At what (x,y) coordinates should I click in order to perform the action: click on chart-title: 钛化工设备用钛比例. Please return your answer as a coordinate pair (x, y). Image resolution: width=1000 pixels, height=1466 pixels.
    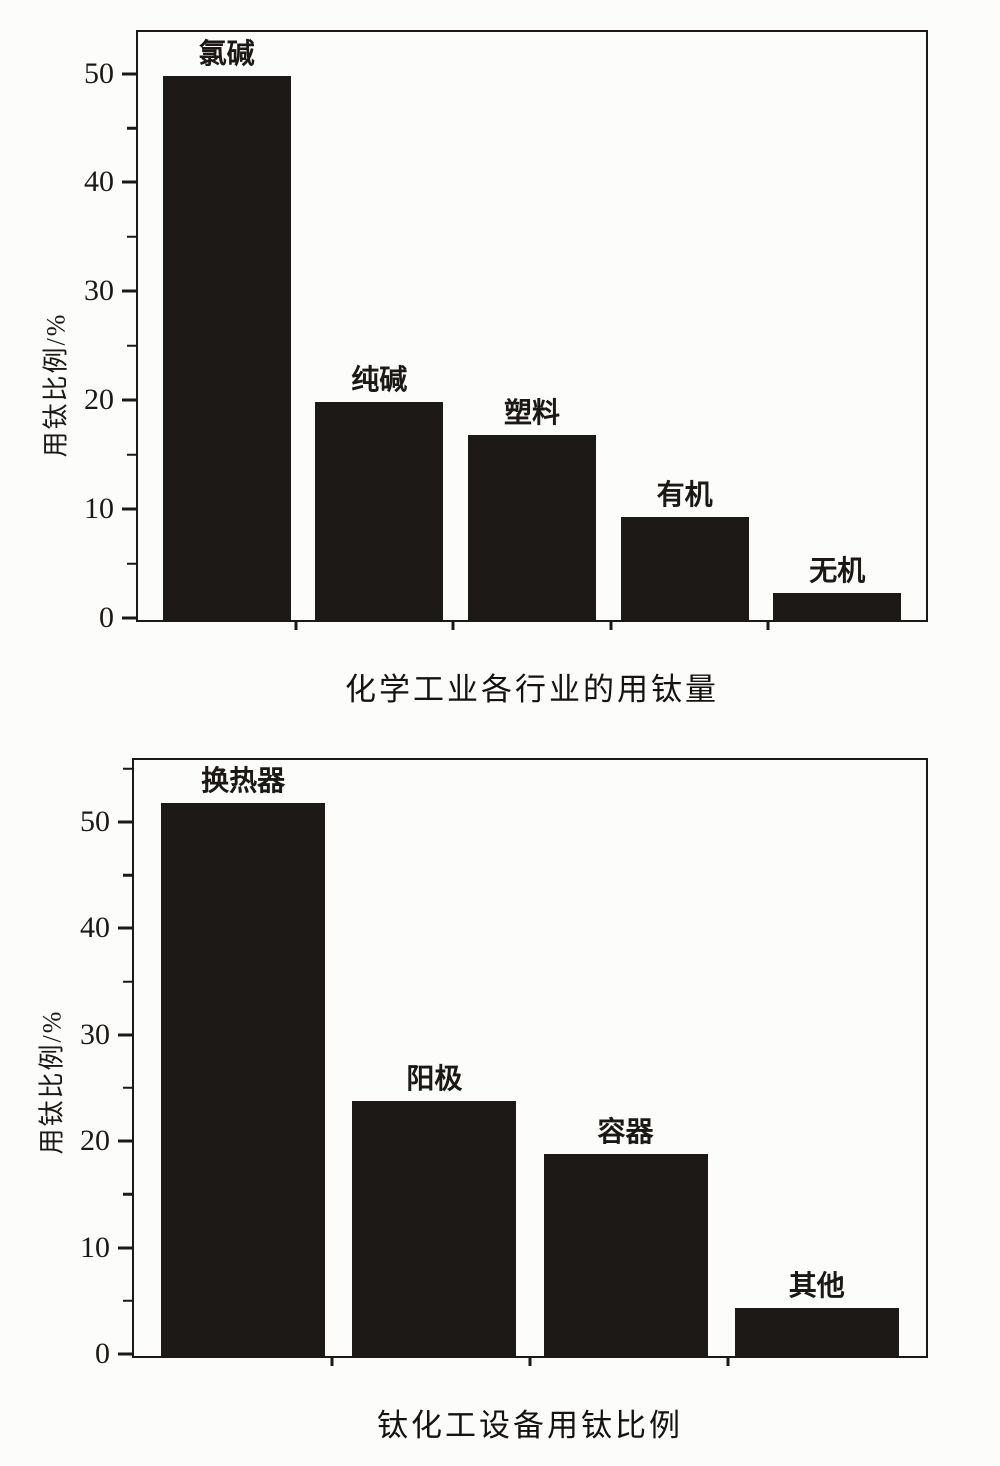
    Looking at the image, I should click on (530, 1425).